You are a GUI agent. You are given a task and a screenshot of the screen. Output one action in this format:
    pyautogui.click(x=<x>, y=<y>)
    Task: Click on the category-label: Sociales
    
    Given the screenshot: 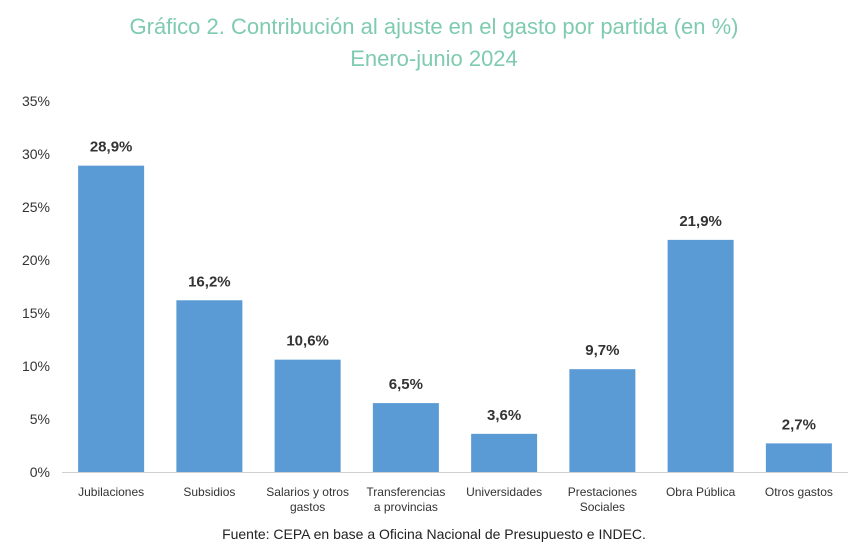 What is the action you would take?
    pyautogui.click(x=602, y=507)
    